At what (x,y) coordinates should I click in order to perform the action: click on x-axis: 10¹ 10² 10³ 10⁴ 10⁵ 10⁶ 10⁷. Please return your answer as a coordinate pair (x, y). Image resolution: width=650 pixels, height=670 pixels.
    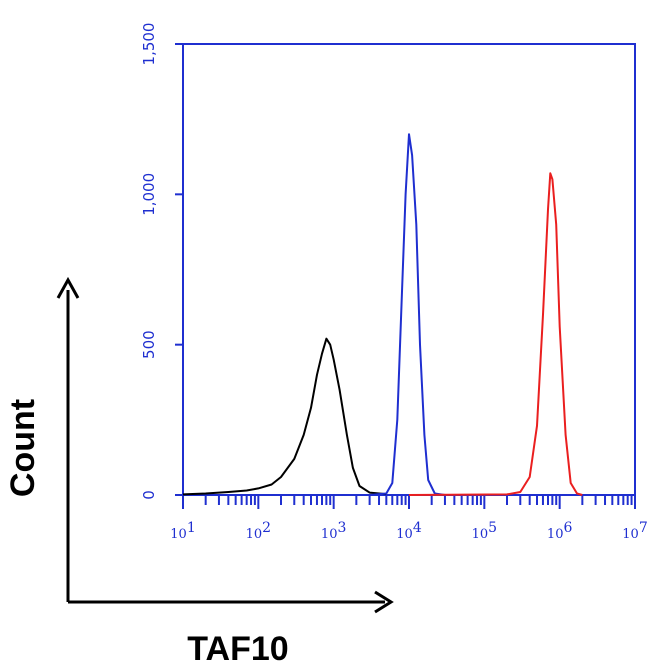
    Looking at the image, I should click on (409, 518).